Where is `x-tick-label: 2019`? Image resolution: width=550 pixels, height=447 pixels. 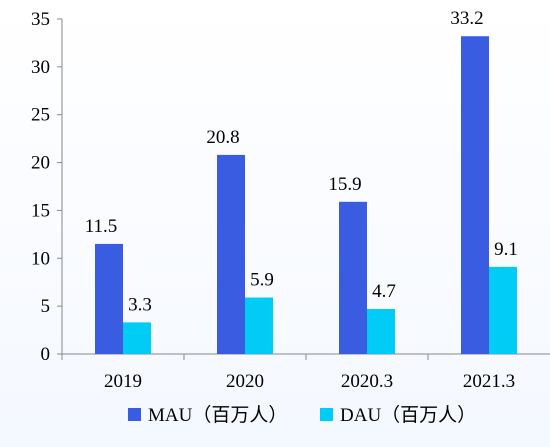
x-tick-label: 2019 is located at coordinates (123, 381).